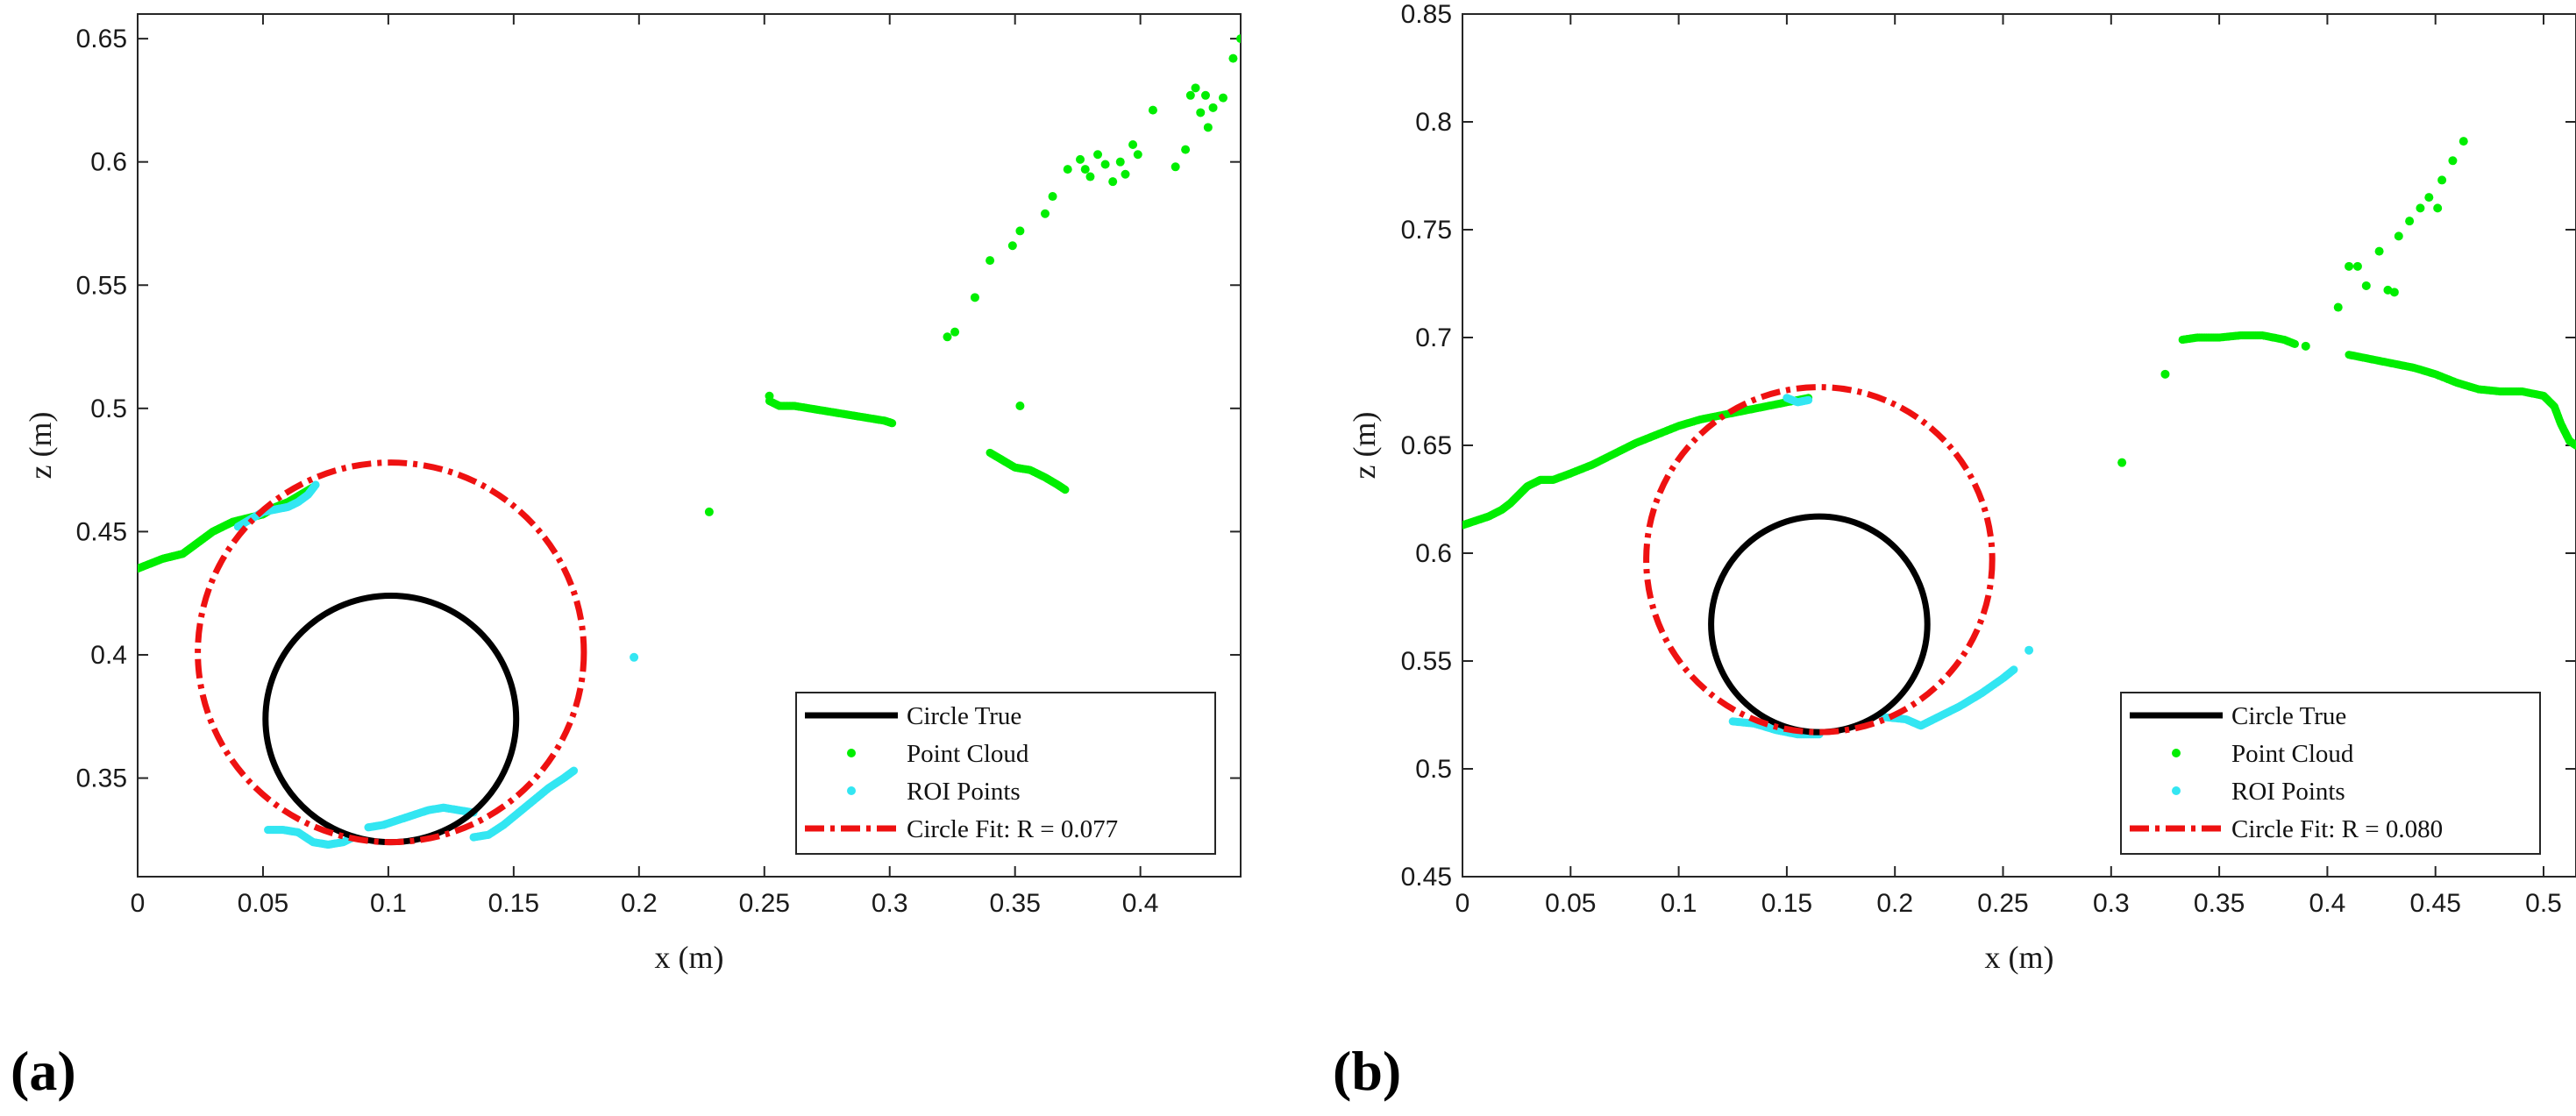  I want to click on legend-entry-label: ROI Points, so click(964, 792).